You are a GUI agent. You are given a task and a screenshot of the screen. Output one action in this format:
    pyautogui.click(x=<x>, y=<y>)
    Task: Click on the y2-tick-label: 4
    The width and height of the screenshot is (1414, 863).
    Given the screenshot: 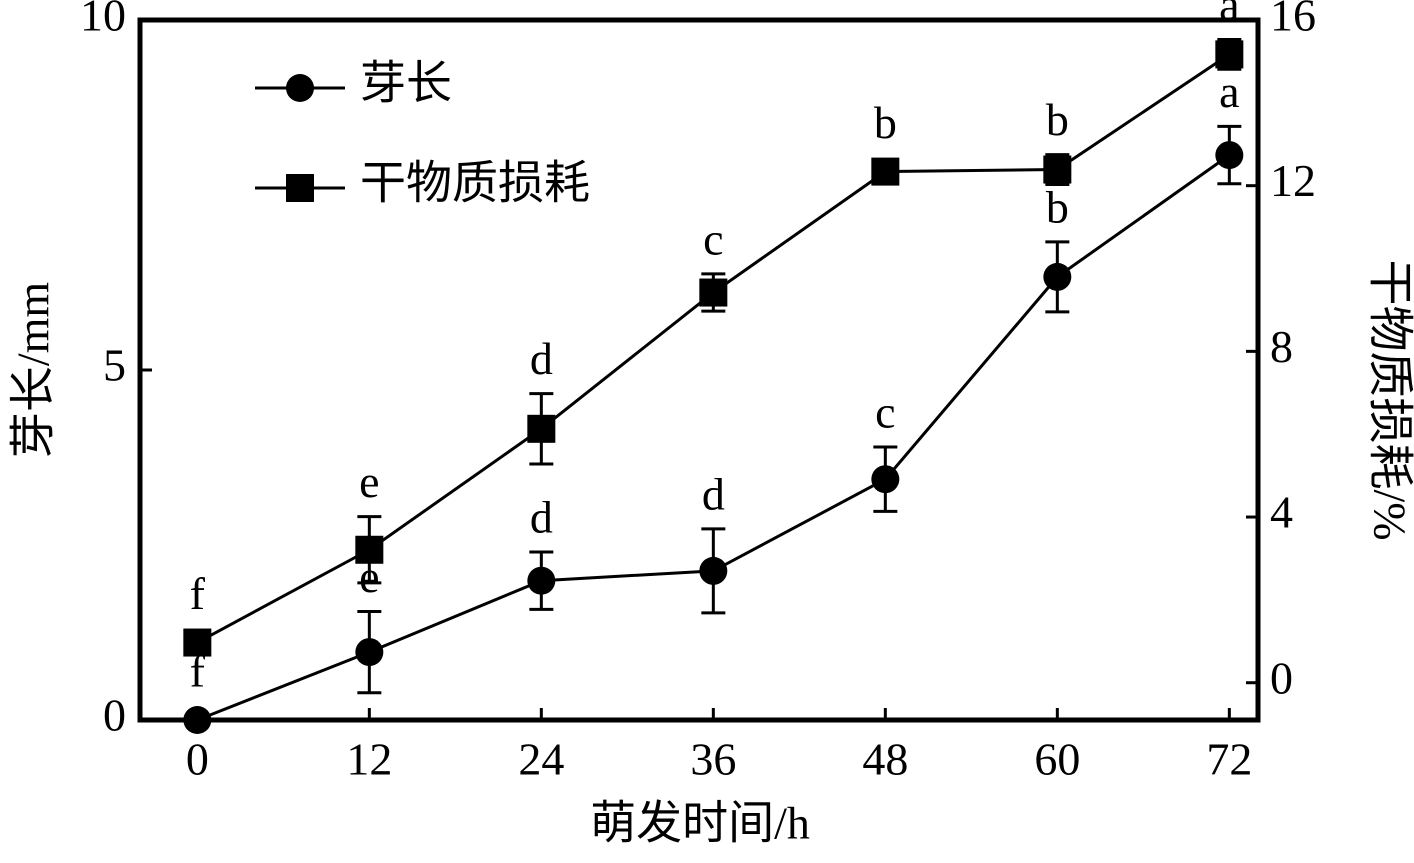 What is the action you would take?
    pyautogui.click(x=1281, y=512)
    